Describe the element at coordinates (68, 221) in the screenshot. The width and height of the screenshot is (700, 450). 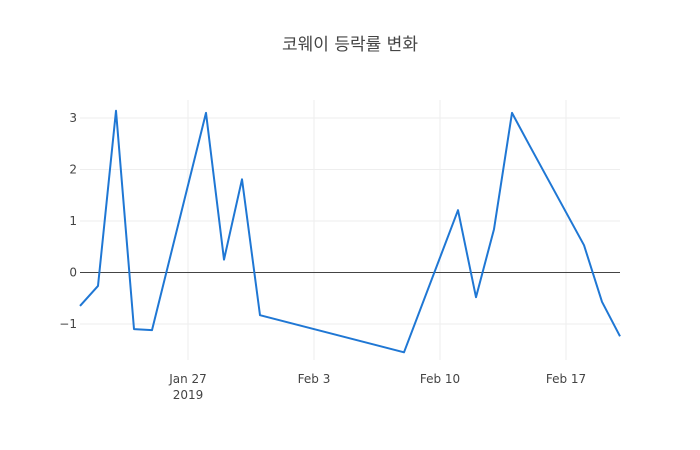
I see `y-axis-ticks: −1 0 1 2 3` at that location.